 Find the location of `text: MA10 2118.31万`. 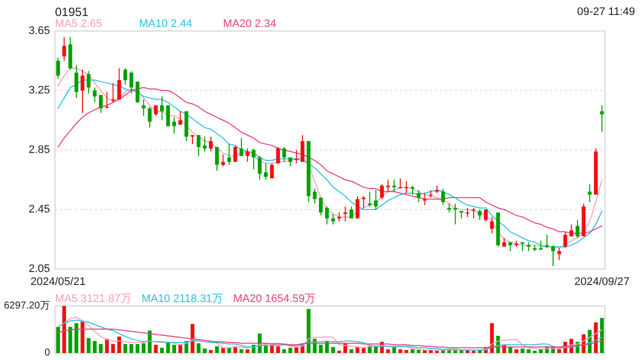

text: MA10 2118.31万 is located at coordinates (182, 299).